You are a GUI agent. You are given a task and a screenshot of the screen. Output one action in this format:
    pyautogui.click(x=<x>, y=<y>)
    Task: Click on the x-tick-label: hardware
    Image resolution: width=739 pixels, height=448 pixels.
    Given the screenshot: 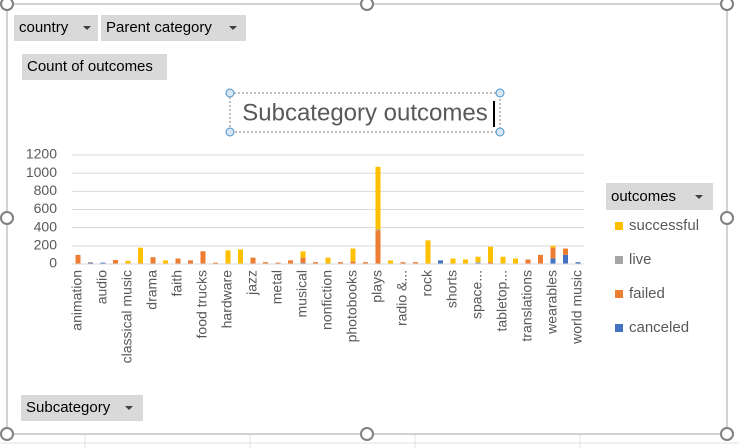 What is the action you would take?
    pyautogui.click(x=227, y=299)
    